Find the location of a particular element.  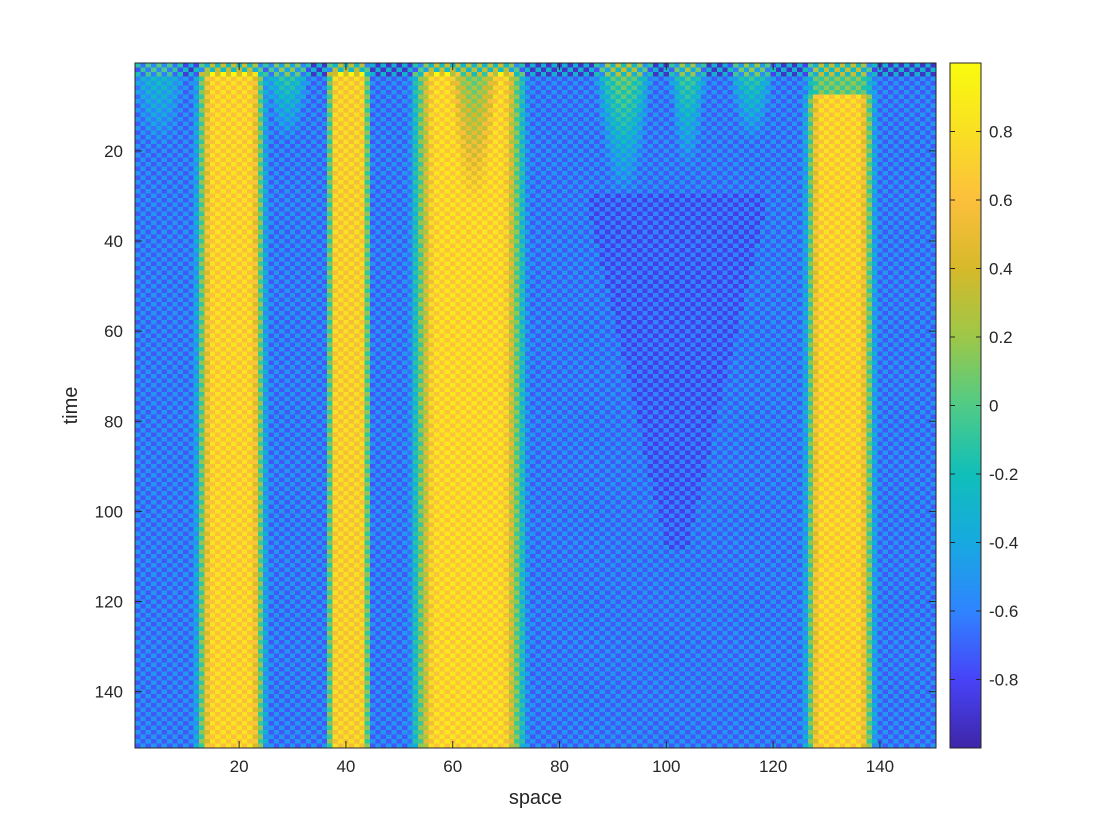

colorbar: 0.8 0.6 0.4 0.2 0 -0.2 -0.4 -0.6 -0.8 is located at coordinates (983, 405).